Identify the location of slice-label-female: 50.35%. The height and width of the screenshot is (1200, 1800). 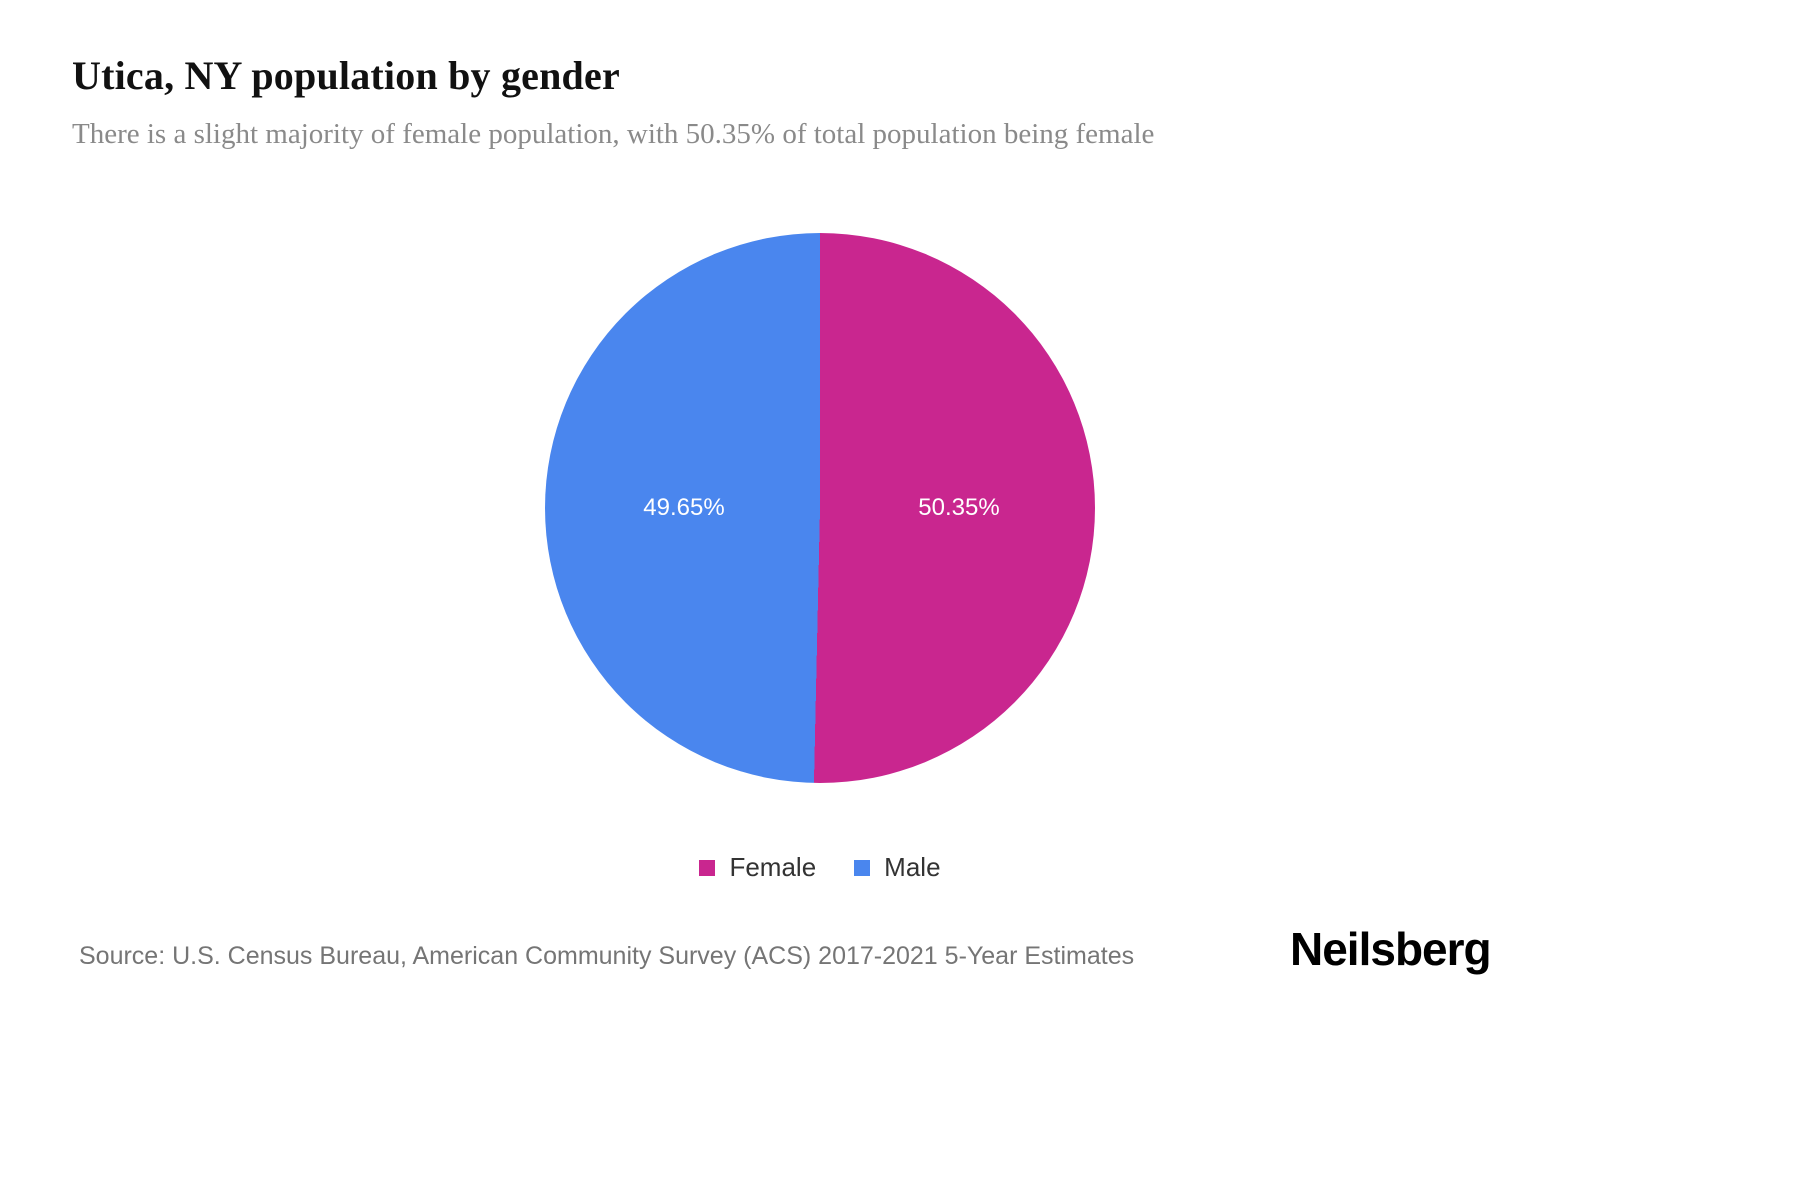
(959, 507).